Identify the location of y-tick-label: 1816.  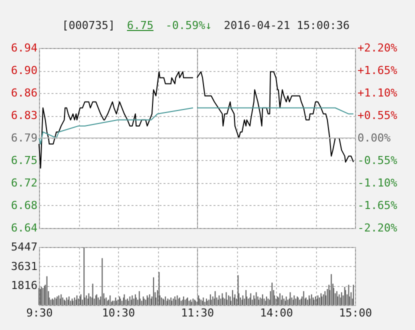
(24, 285).